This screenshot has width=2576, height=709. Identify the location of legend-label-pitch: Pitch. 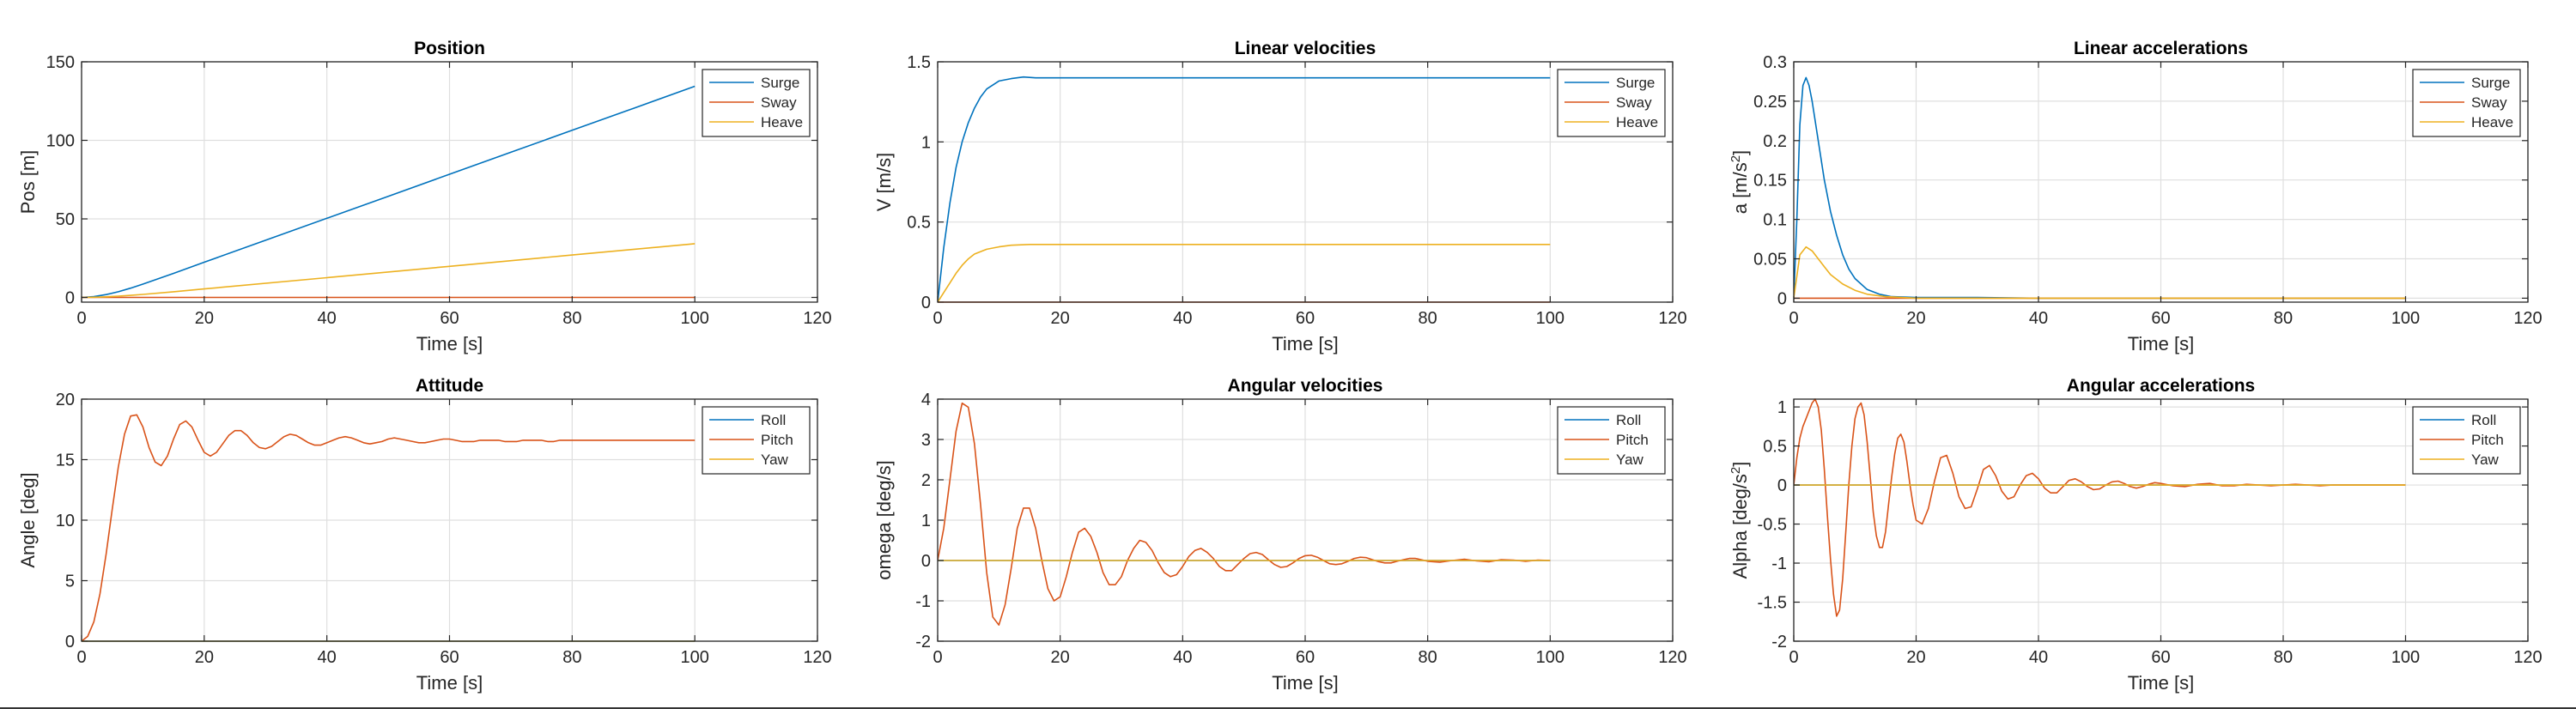
(1632, 440).